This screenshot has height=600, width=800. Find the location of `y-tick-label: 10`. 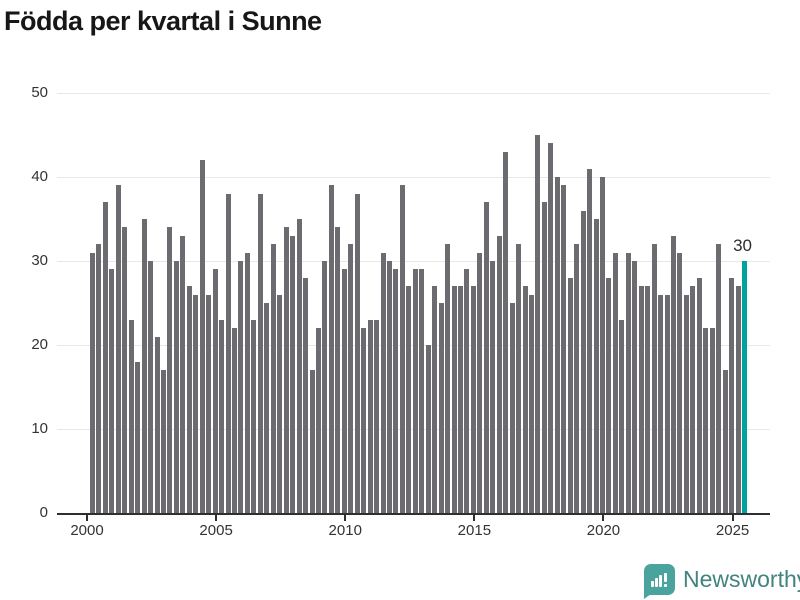

y-tick-label: 10 is located at coordinates (39, 428).